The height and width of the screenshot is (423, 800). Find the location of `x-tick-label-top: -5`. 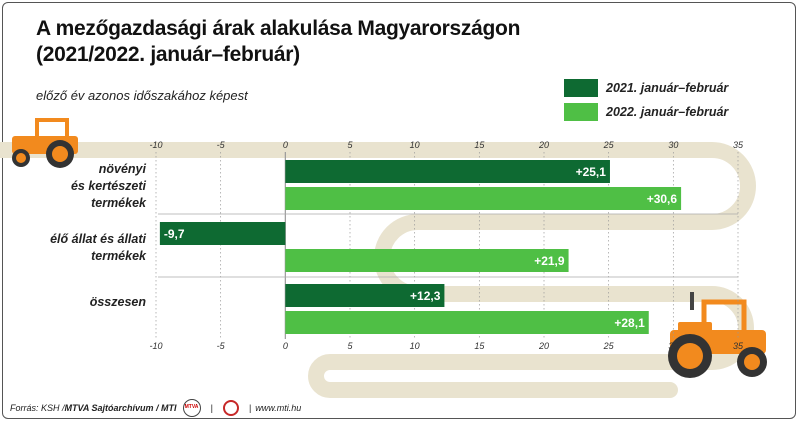

x-tick-label-top: -5 is located at coordinates (221, 145).